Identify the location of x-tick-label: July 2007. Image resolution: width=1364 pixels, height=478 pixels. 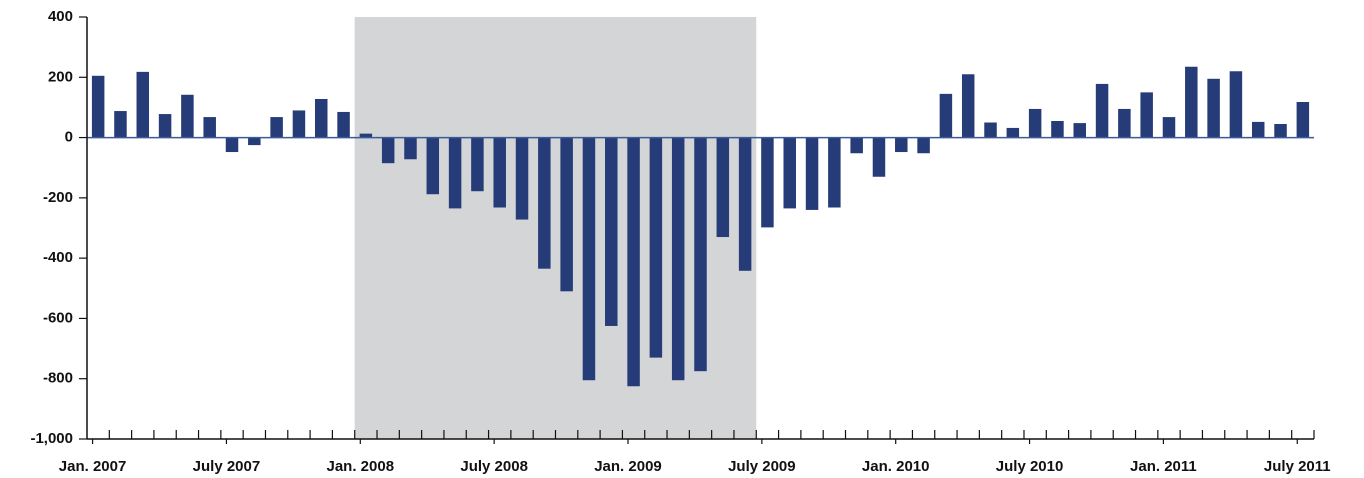
(227, 466).